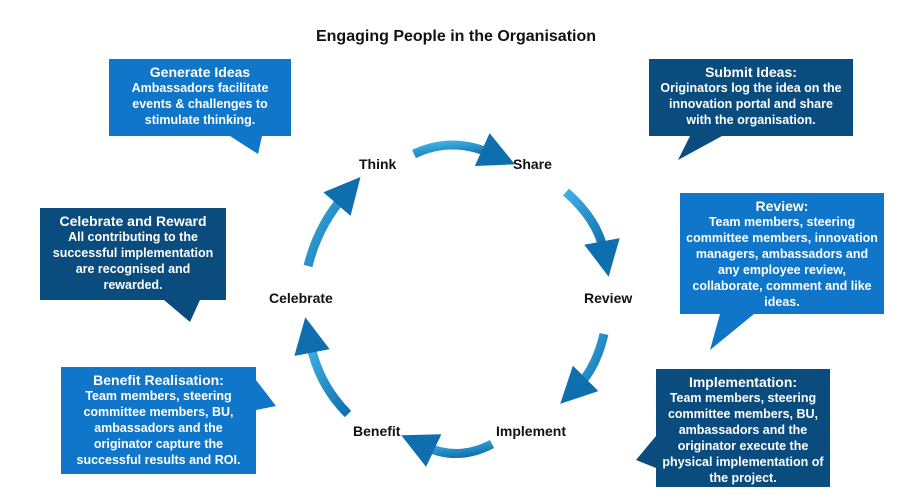 This screenshot has width=912, height=504. I want to click on callout-generate-title: Generate Ideas, so click(200, 72).